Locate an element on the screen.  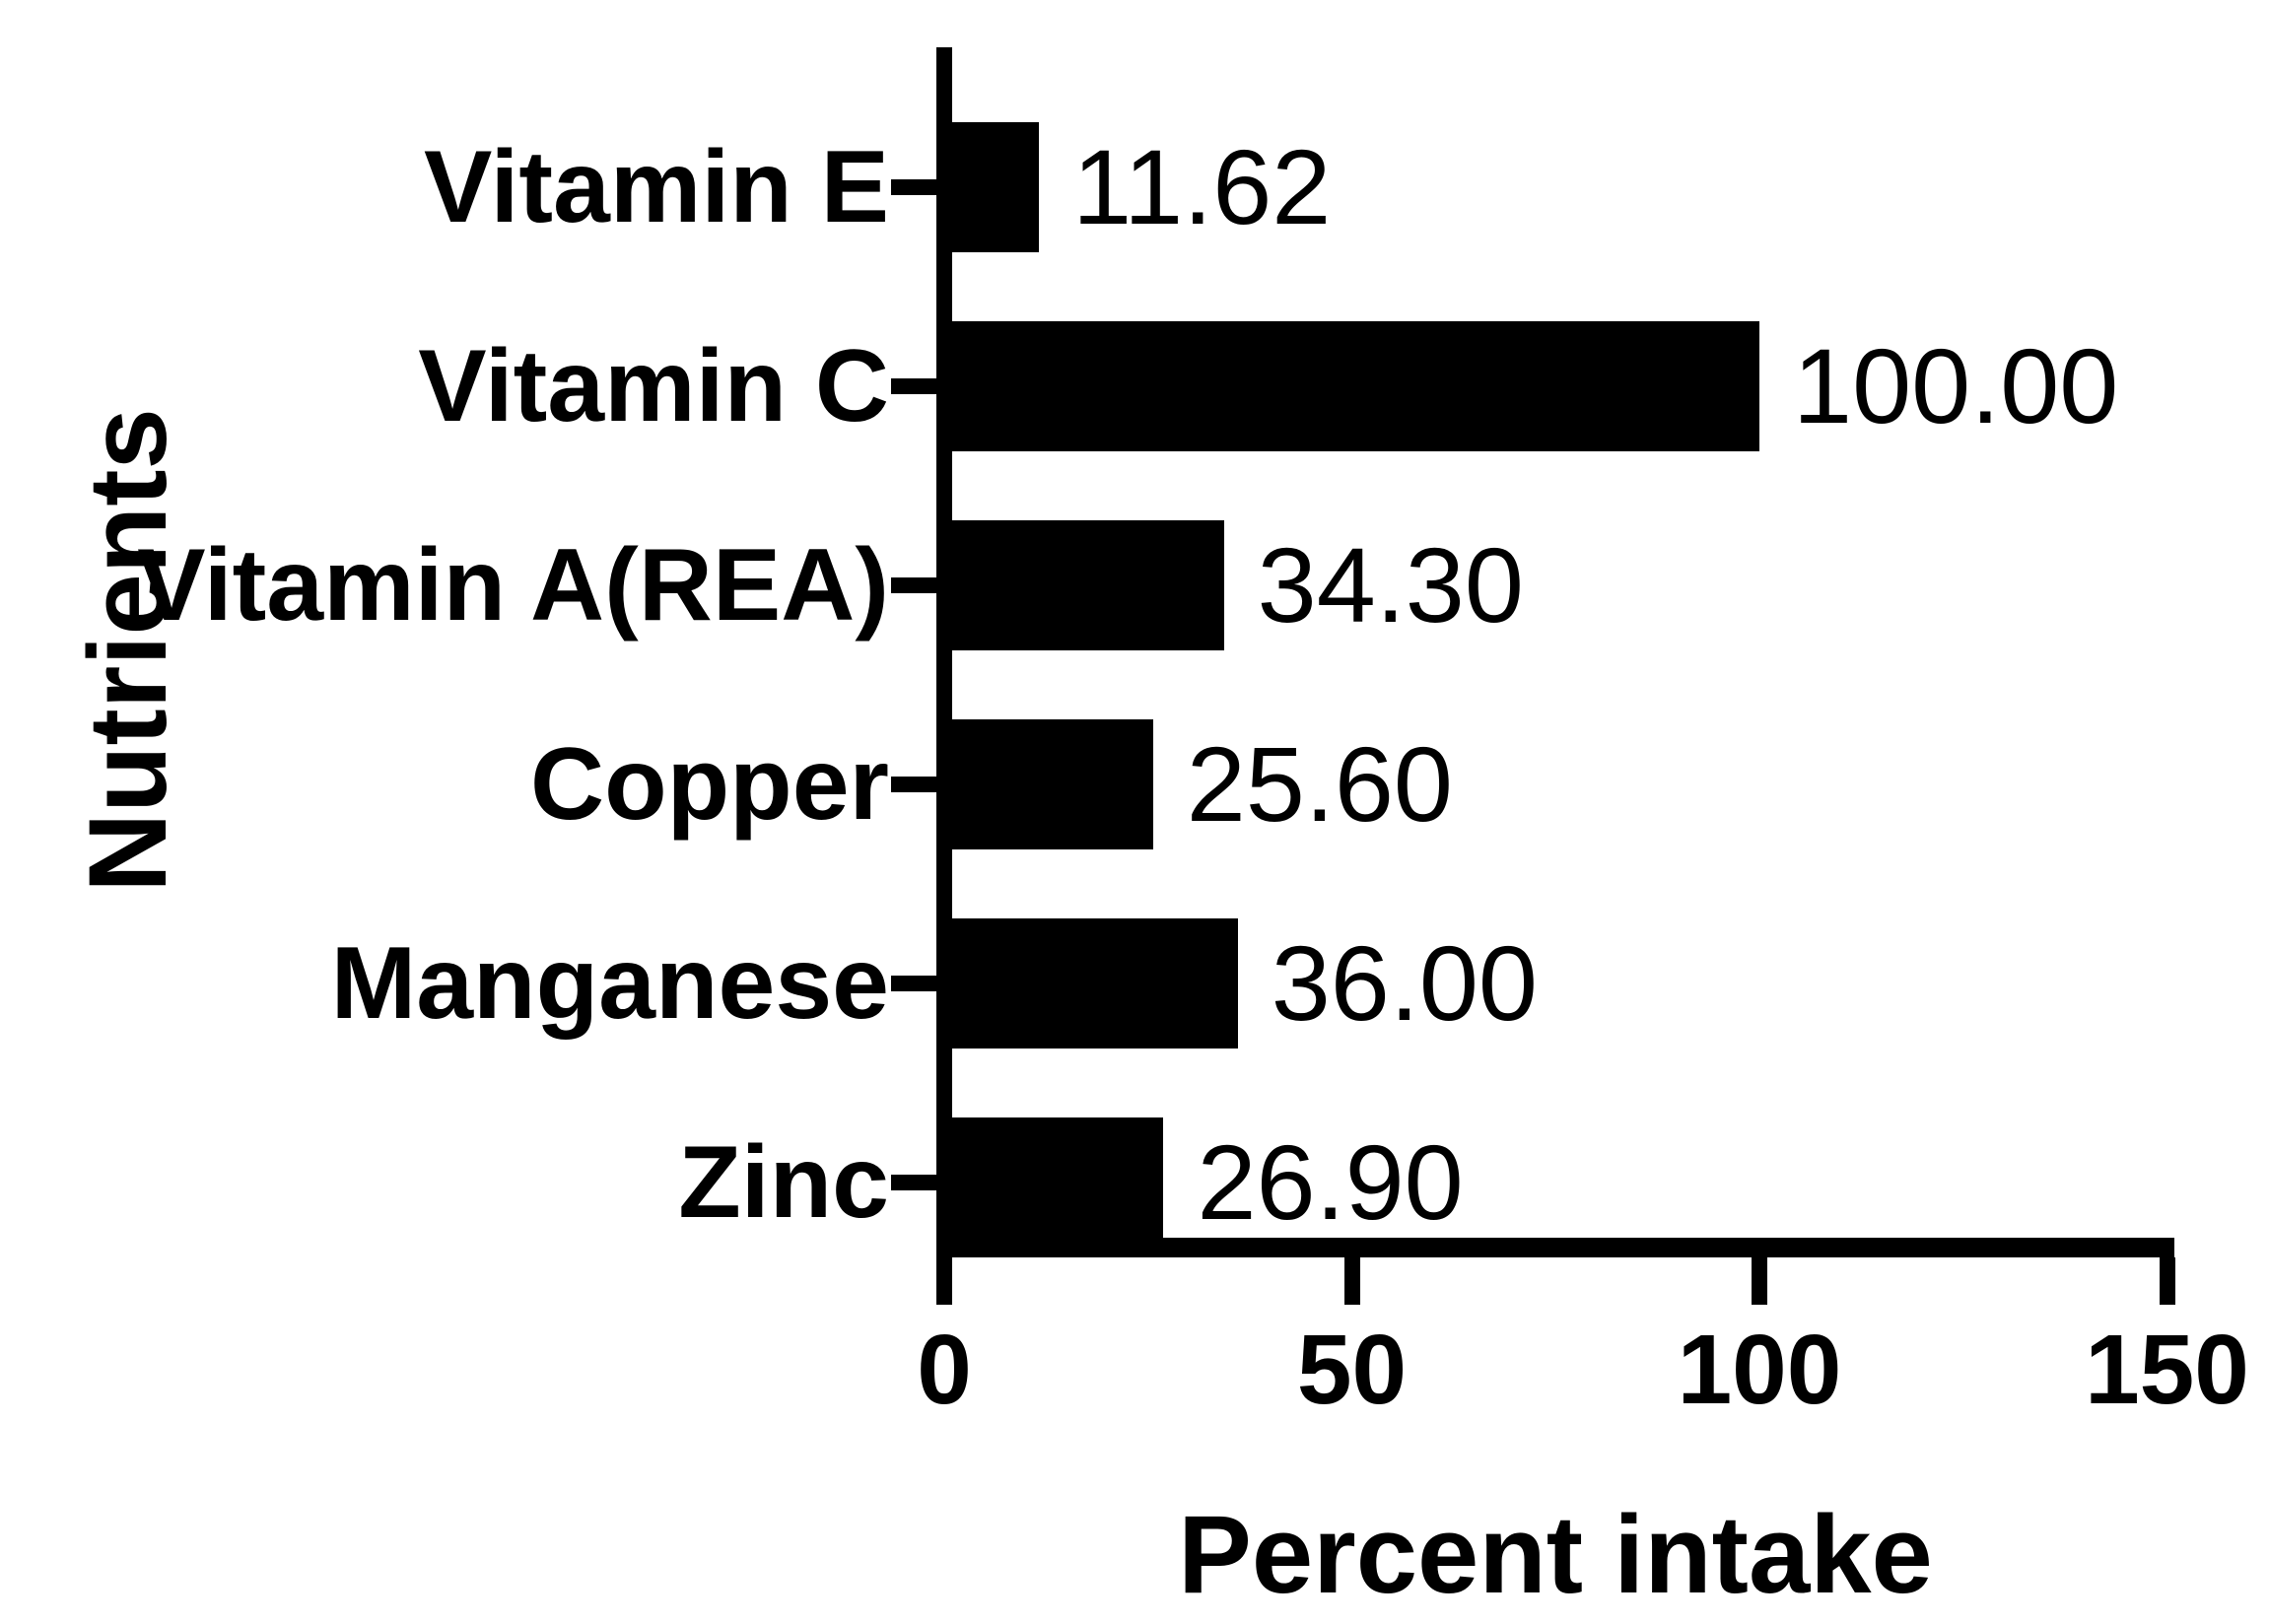
value-label: 34.30 is located at coordinates (1390, 584).